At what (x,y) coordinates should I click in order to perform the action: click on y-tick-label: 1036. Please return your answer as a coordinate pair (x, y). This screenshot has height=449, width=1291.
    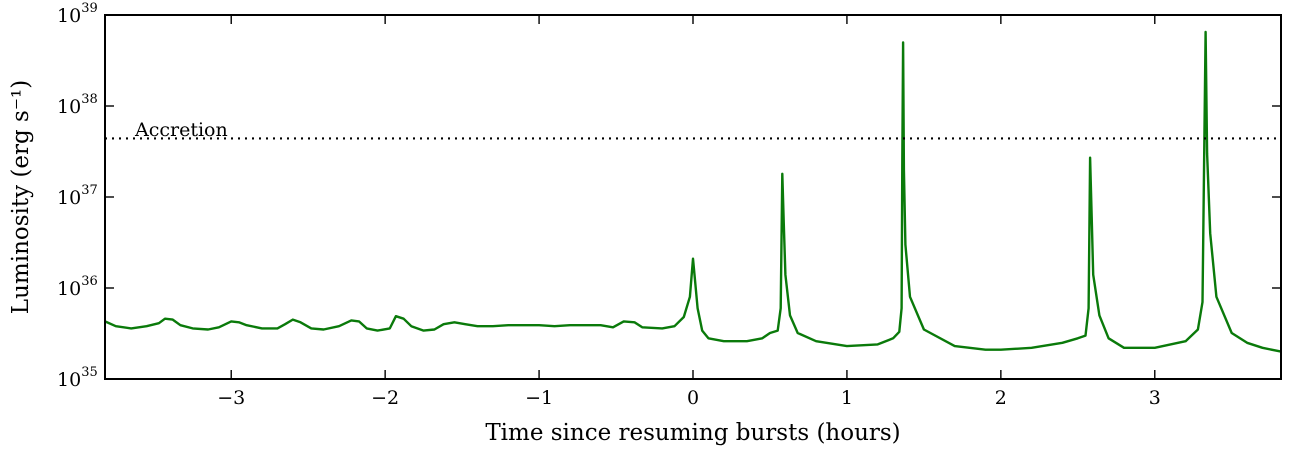
    Looking at the image, I should click on (77, 287).